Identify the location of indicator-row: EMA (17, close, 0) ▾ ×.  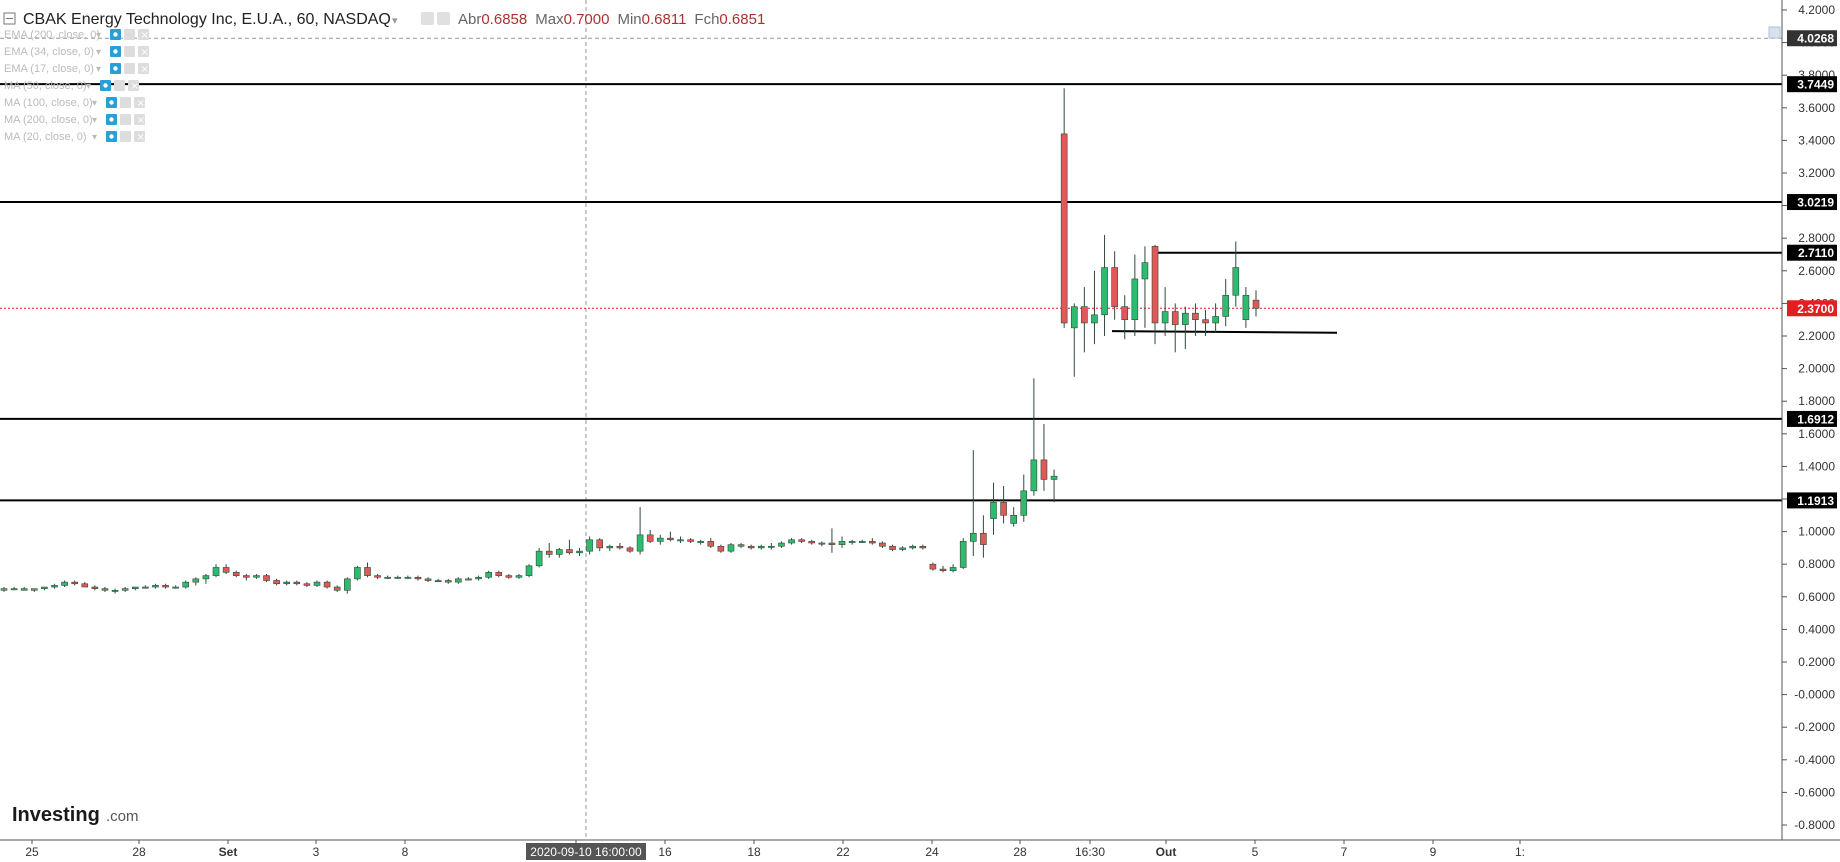
(76, 69).